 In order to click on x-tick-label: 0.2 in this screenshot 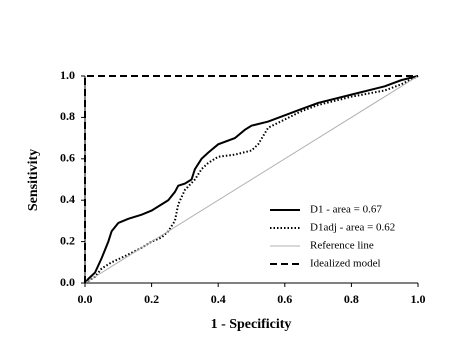, I will do `click(151, 299)`.